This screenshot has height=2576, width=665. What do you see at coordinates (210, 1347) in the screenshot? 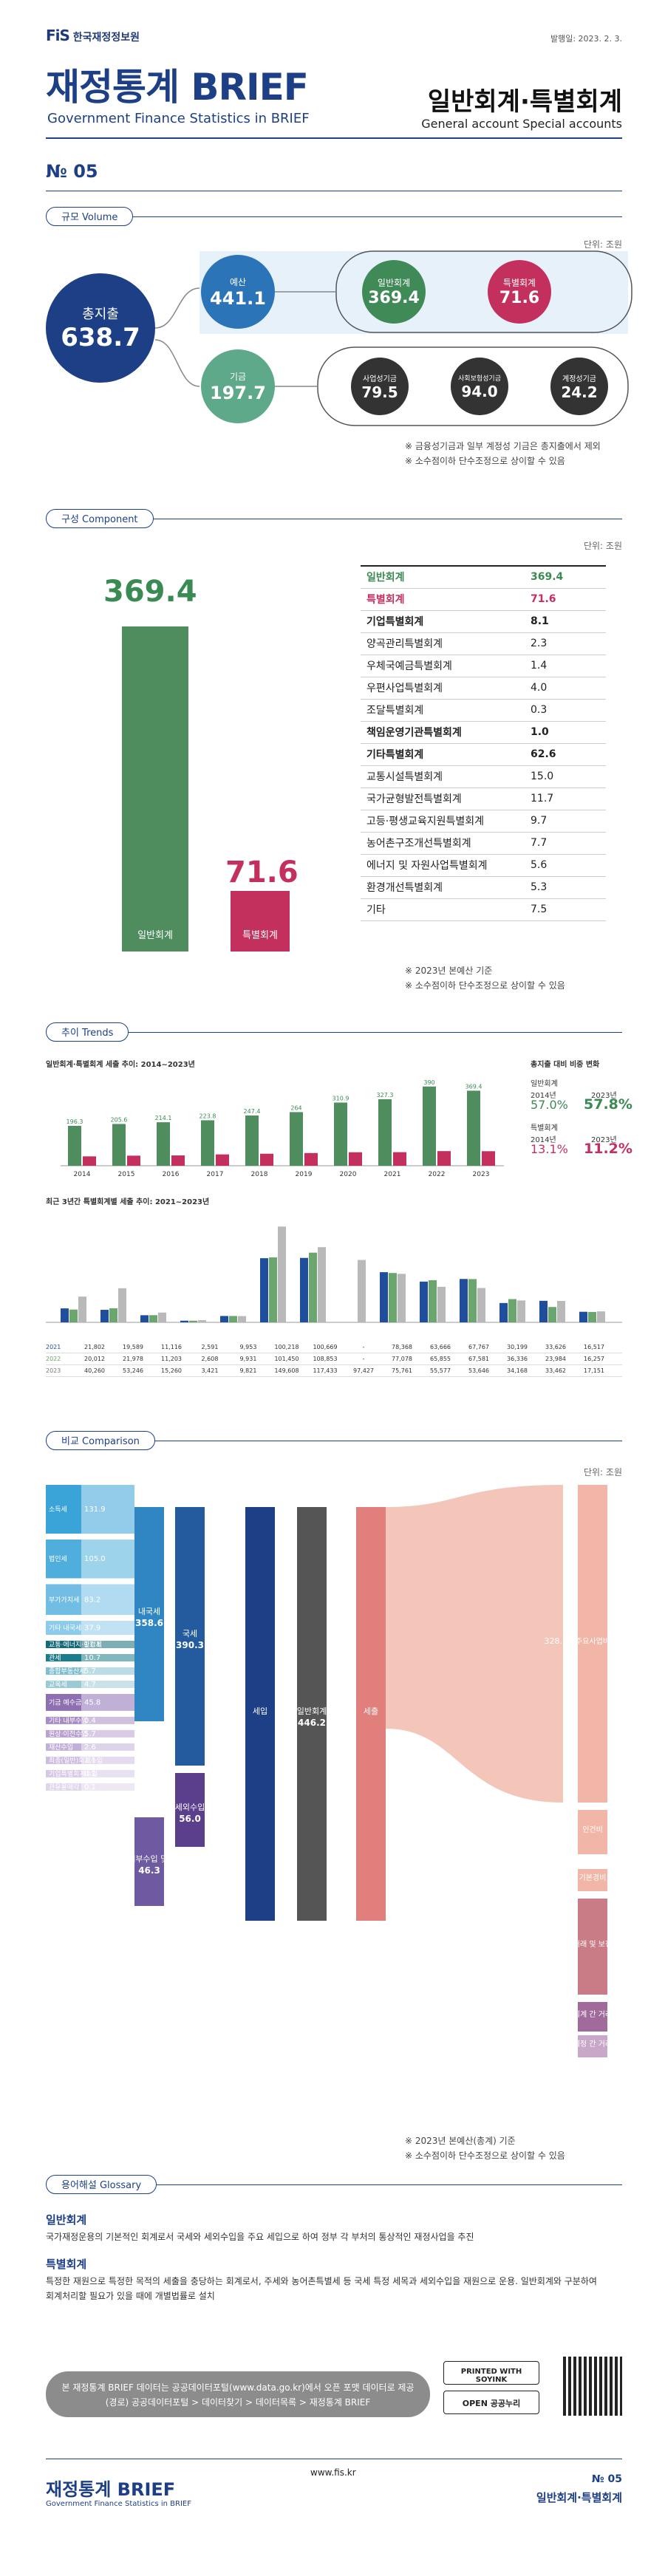
I see `table-cell: 2,591` at bounding box center [210, 1347].